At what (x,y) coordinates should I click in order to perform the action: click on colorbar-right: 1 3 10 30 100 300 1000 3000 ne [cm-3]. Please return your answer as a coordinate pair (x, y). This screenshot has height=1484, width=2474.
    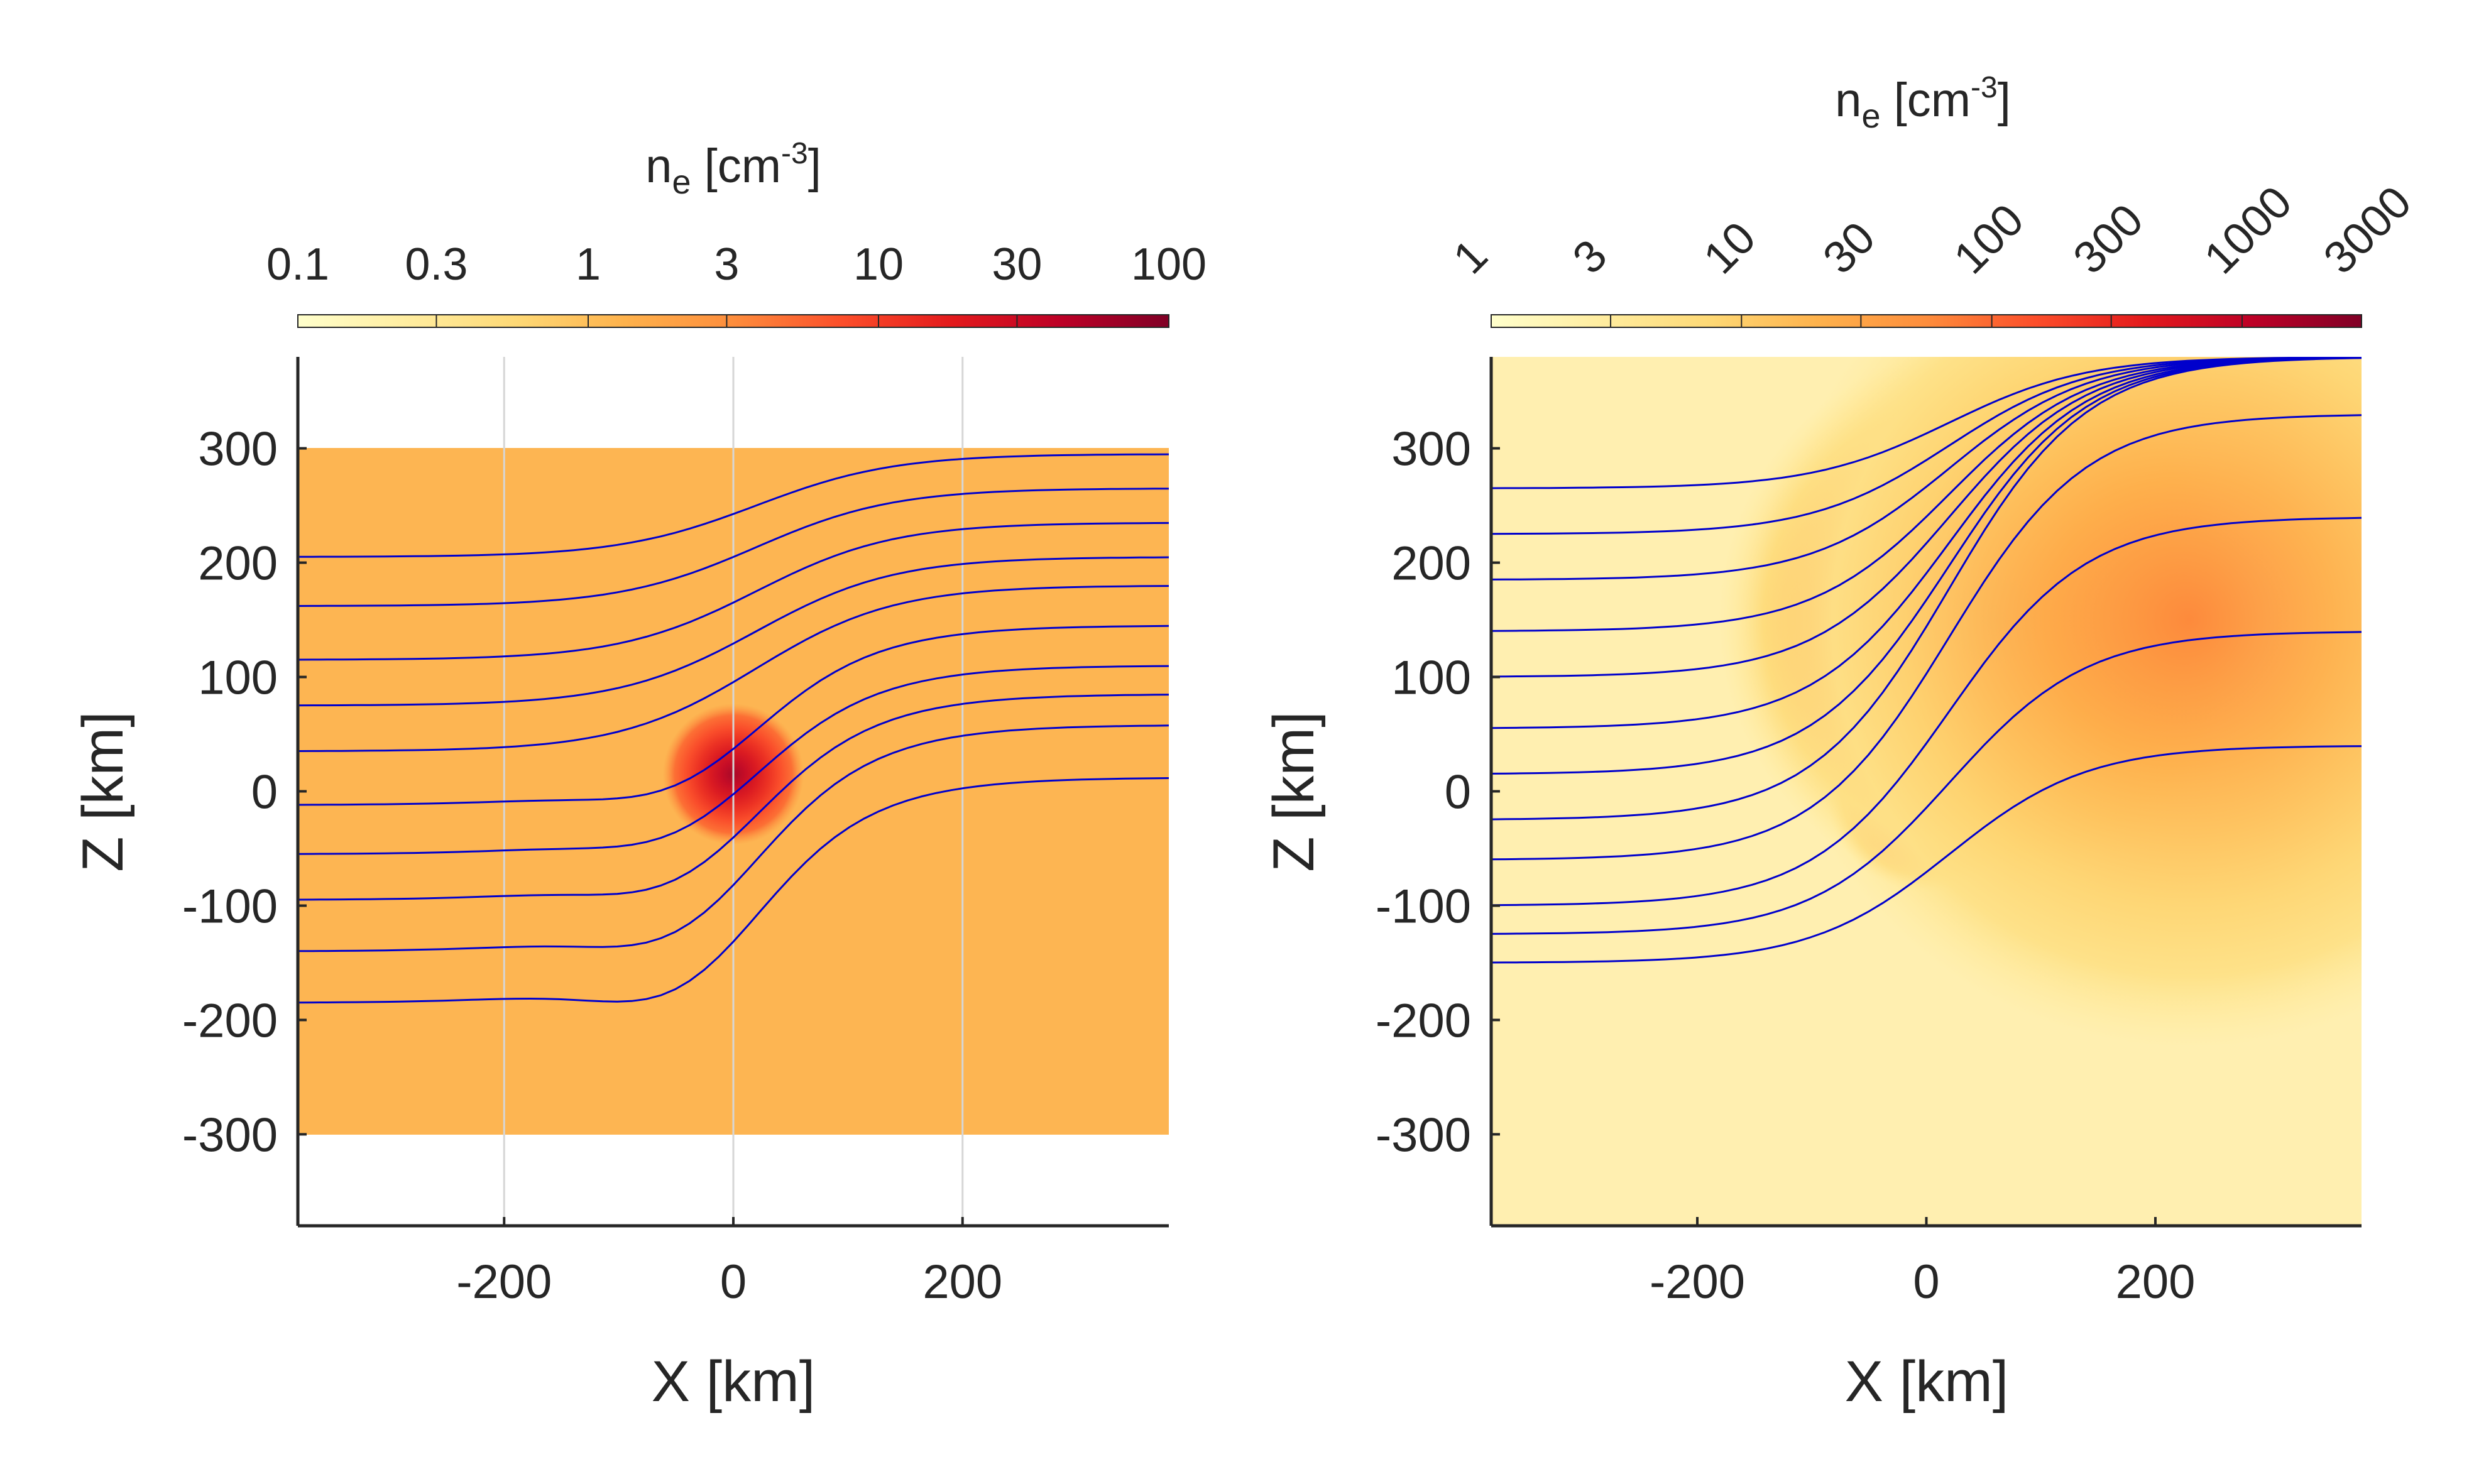
    Looking at the image, I should click on (1933, 199).